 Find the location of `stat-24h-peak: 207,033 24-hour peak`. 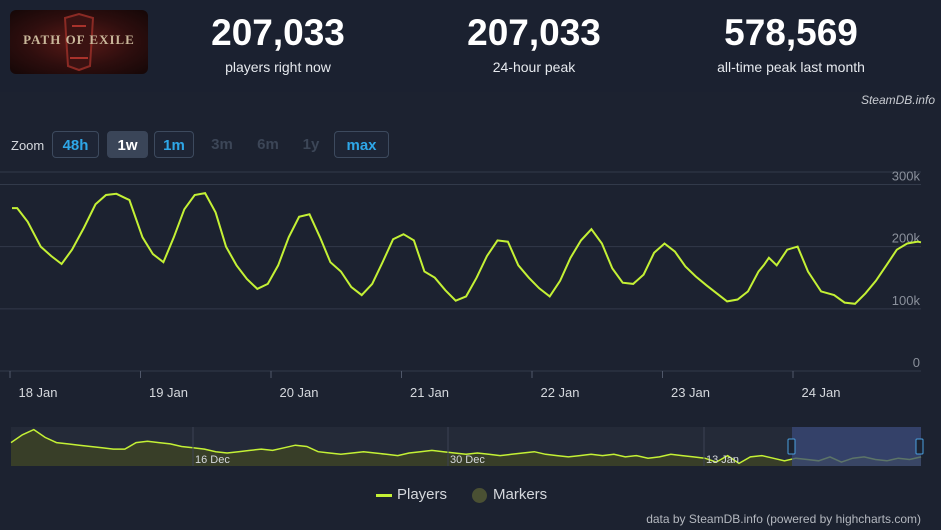

stat-24h-peak: 207,033 24-hour peak is located at coordinates (534, 44).